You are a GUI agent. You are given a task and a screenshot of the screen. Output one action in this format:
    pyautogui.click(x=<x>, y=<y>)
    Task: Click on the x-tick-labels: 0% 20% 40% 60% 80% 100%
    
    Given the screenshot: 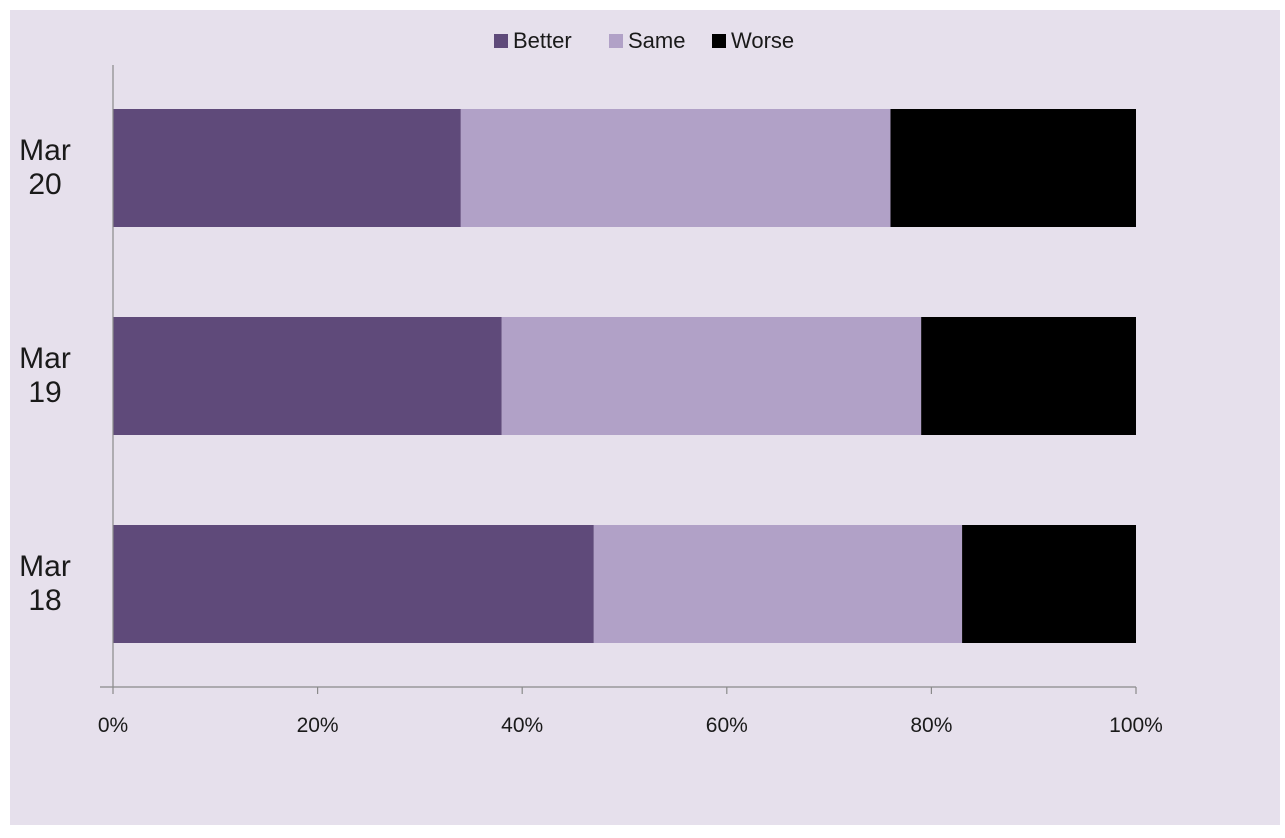 What is the action you would take?
    pyautogui.click(x=630, y=725)
    